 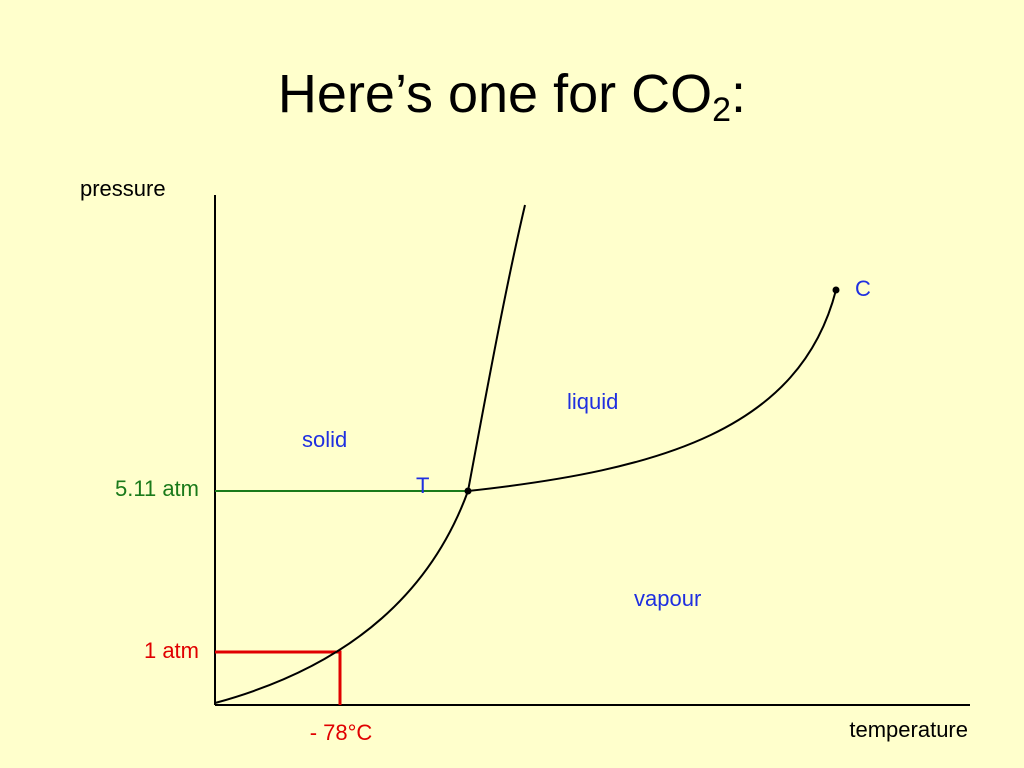 I want to click on liquid-label: liquid, so click(x=592, y=401).